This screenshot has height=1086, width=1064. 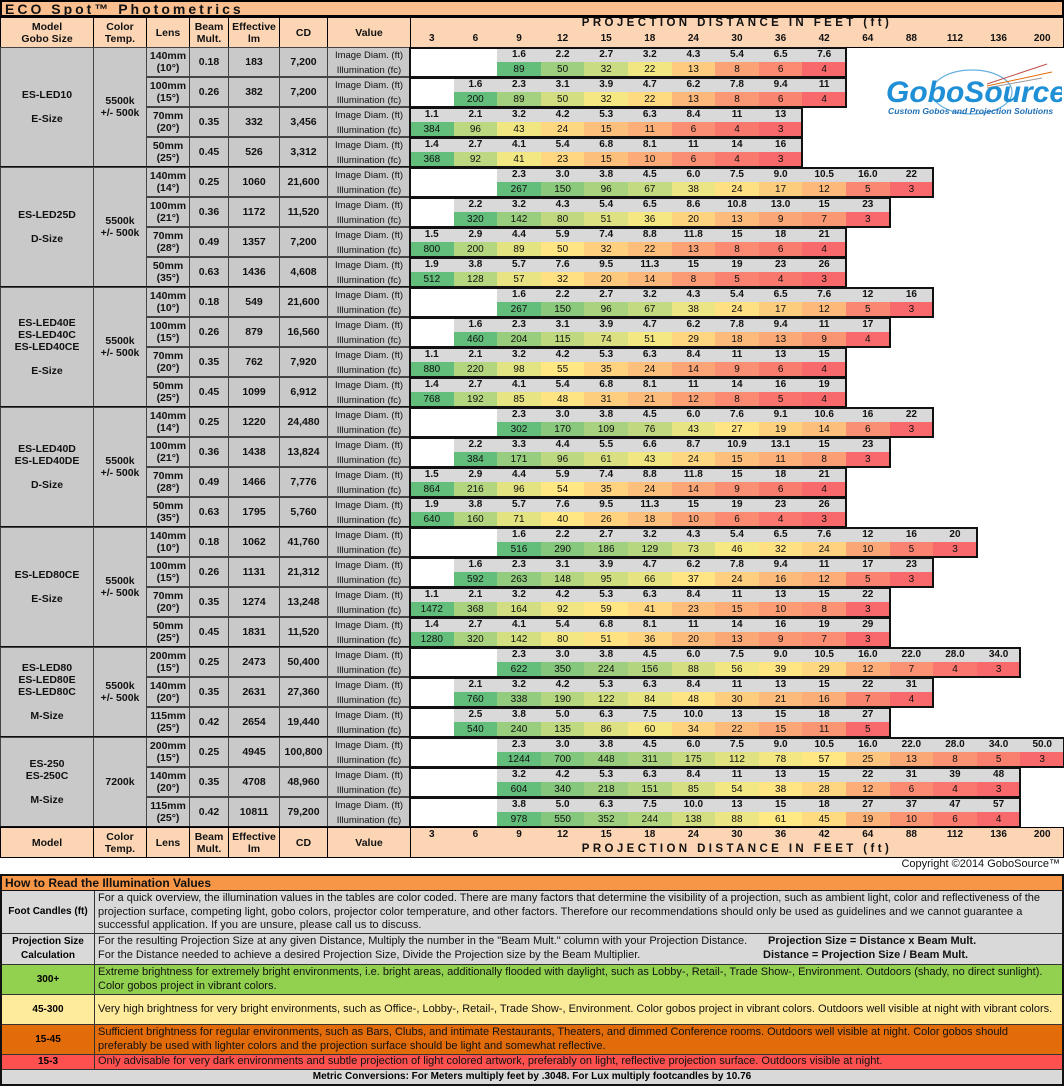 I want to click on image-diameter-value: 3.8, so click(x=606, y=414).